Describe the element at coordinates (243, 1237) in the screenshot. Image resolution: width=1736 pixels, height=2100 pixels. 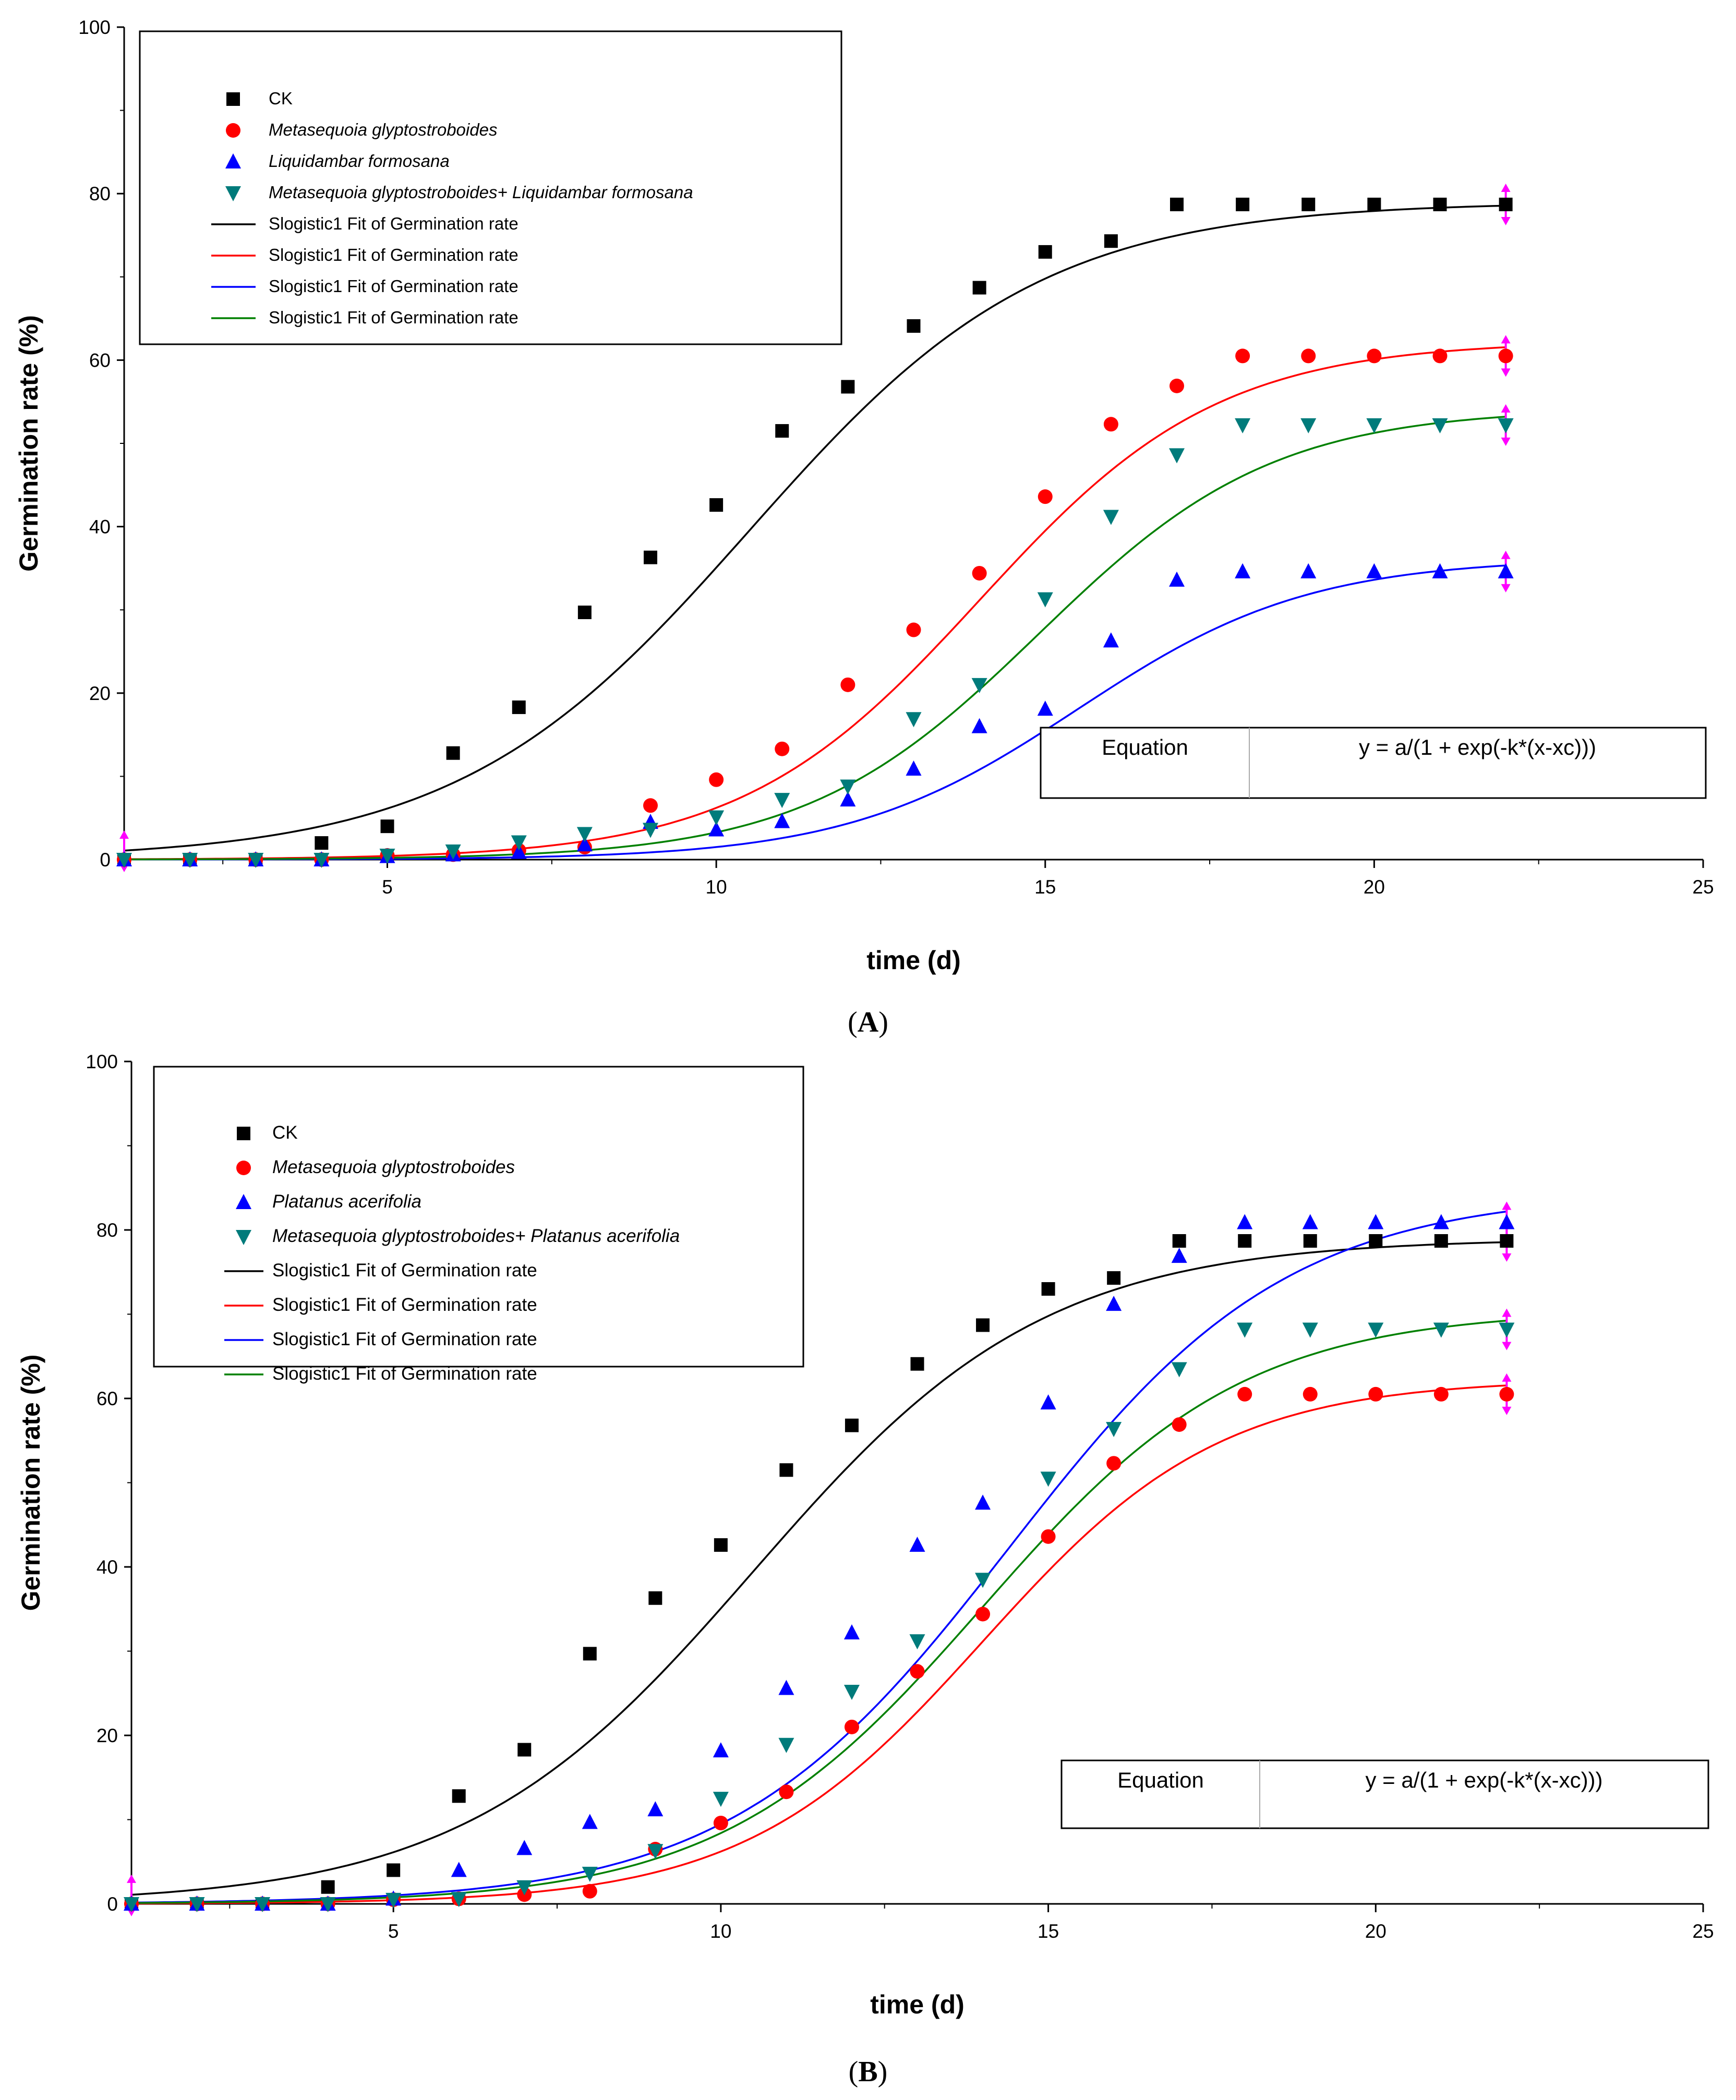
I see `legend-marker-triangle-down` at that location.